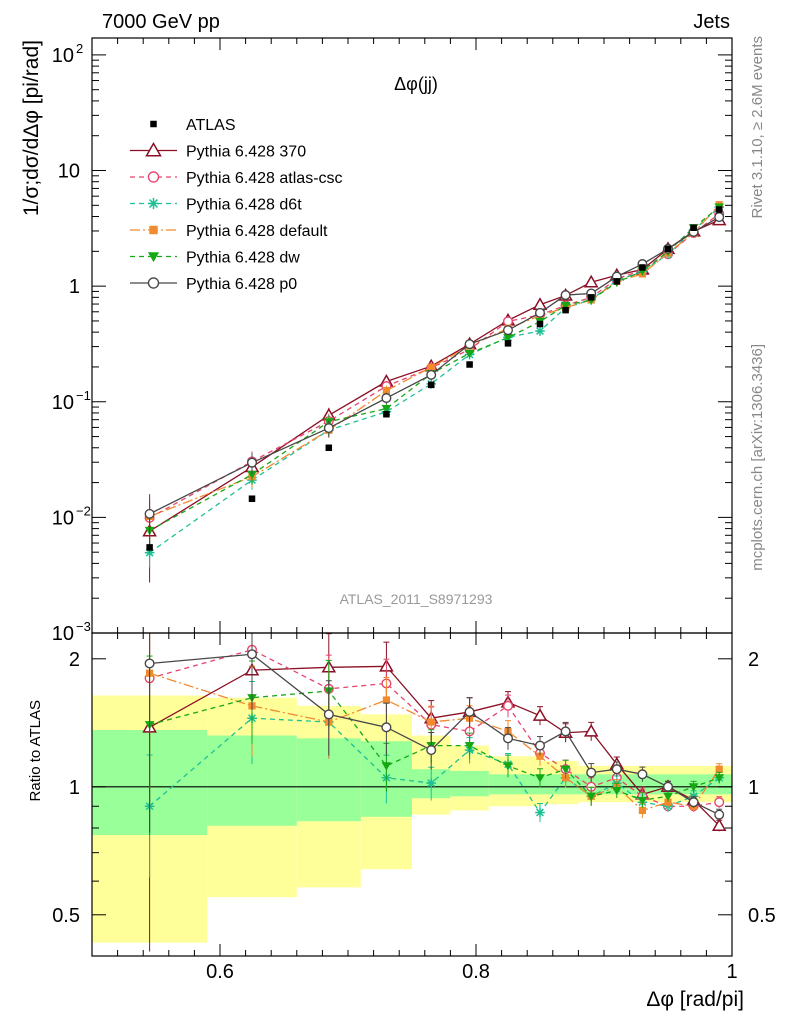 Image resolution: width=786 pixels, height=1024 pixels. Describe the element at coordinates (257, 231) in the screenshot. I see `legend-label-4: Pythia 6.428 default` at that location.